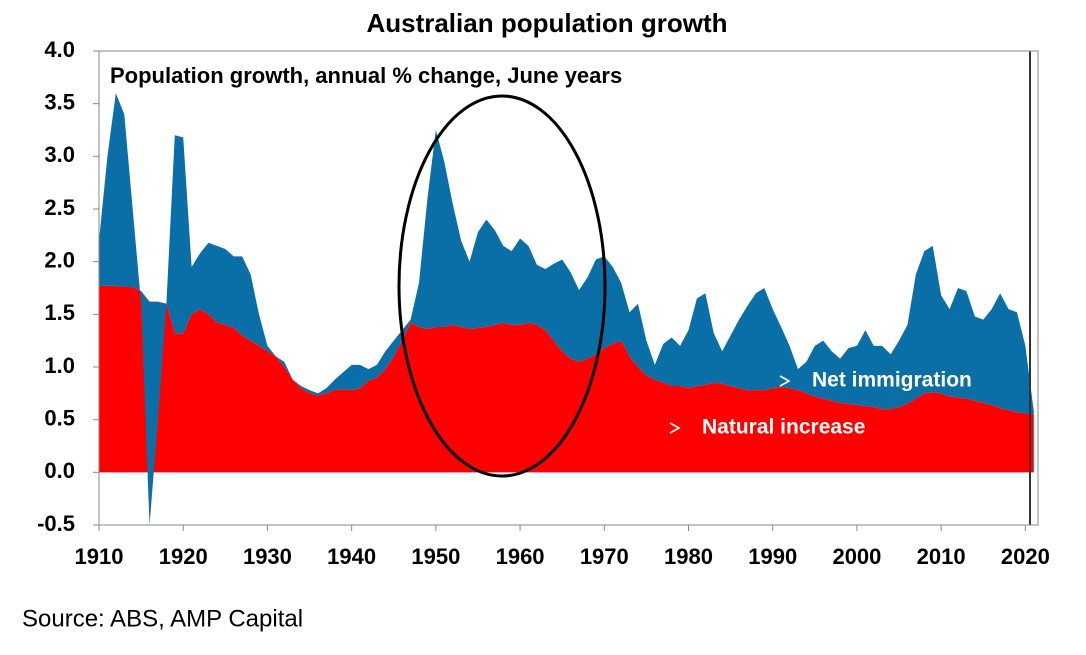 The height and width of the screenshot is (655, 1086). What do you see at coordinates (183, 556) in the screenshot?
I see `x-tick-label: 1920` at bounding box center [183, 556].